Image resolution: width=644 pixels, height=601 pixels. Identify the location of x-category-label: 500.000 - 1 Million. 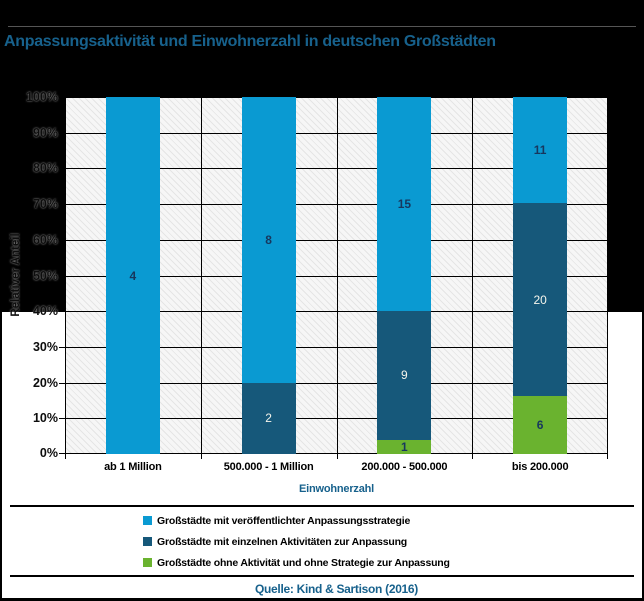
(268, 467).